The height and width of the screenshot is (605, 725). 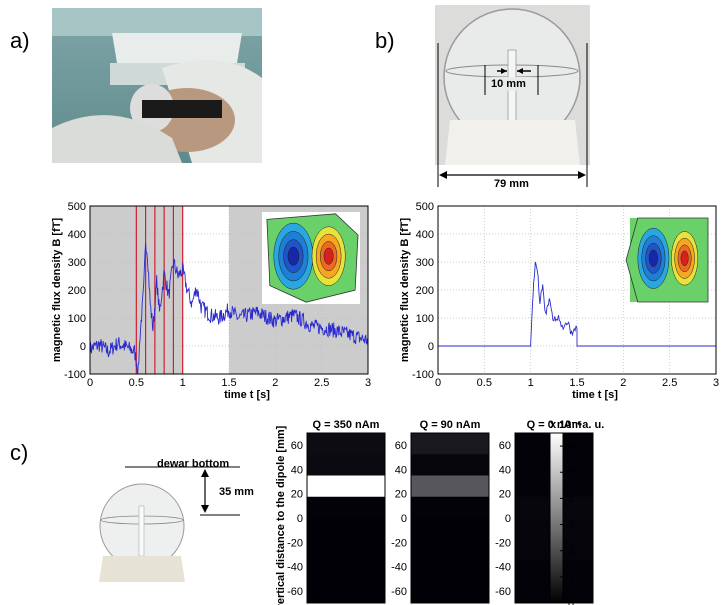 I want to click on patient-photo, so click(x=157, y=85).